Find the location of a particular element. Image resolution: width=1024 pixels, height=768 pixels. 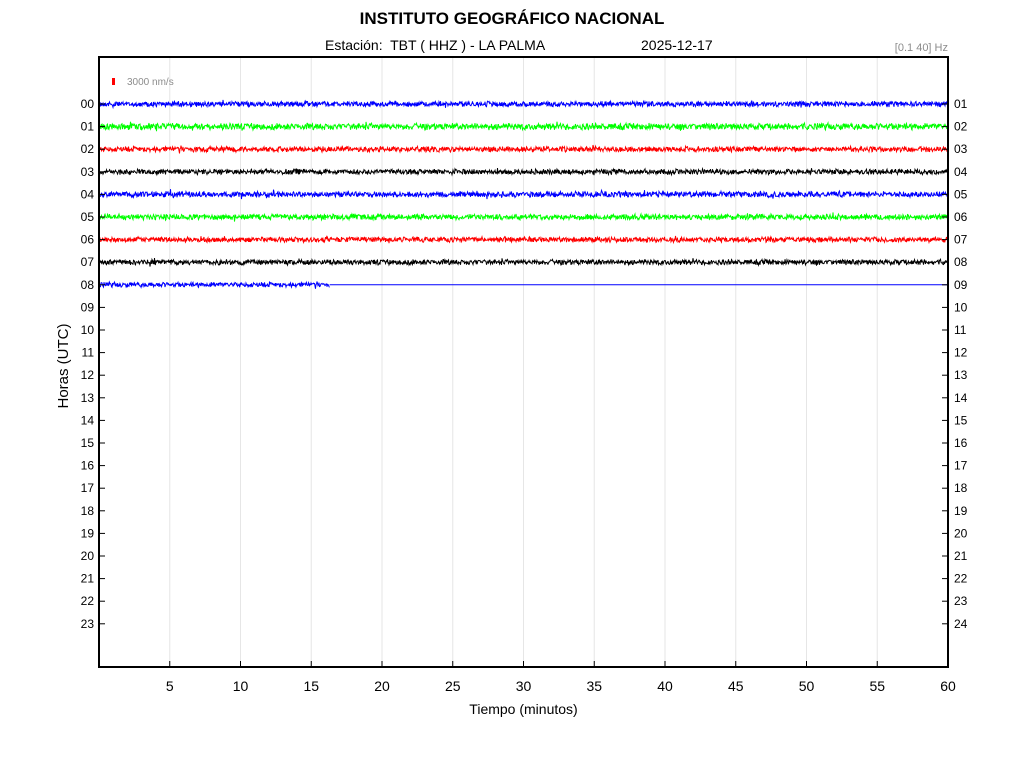

x-tick-label: 60 is located at coordinates (948, 686).